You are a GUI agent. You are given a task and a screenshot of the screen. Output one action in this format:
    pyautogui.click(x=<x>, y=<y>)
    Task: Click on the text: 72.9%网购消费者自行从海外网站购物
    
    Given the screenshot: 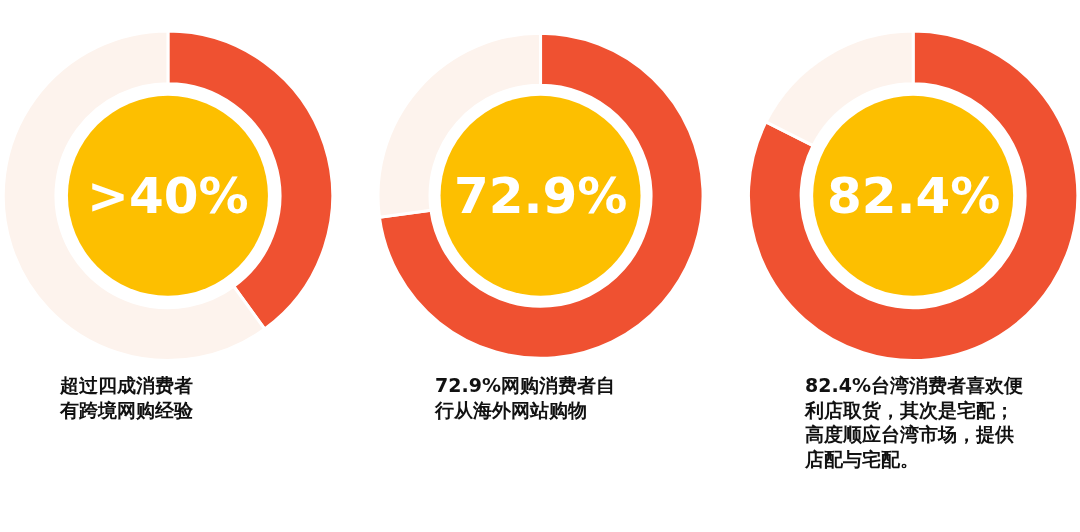 What is the action you would take?
    pyautogui.click(x=524, y=397)
    